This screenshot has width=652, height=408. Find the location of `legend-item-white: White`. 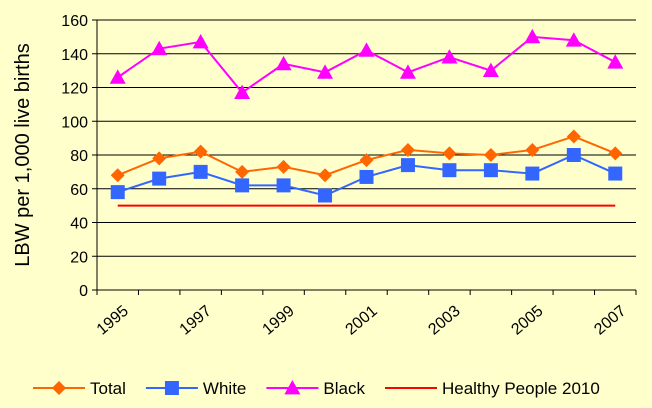

legend-item-white: White is located at coordinates (195, 388).